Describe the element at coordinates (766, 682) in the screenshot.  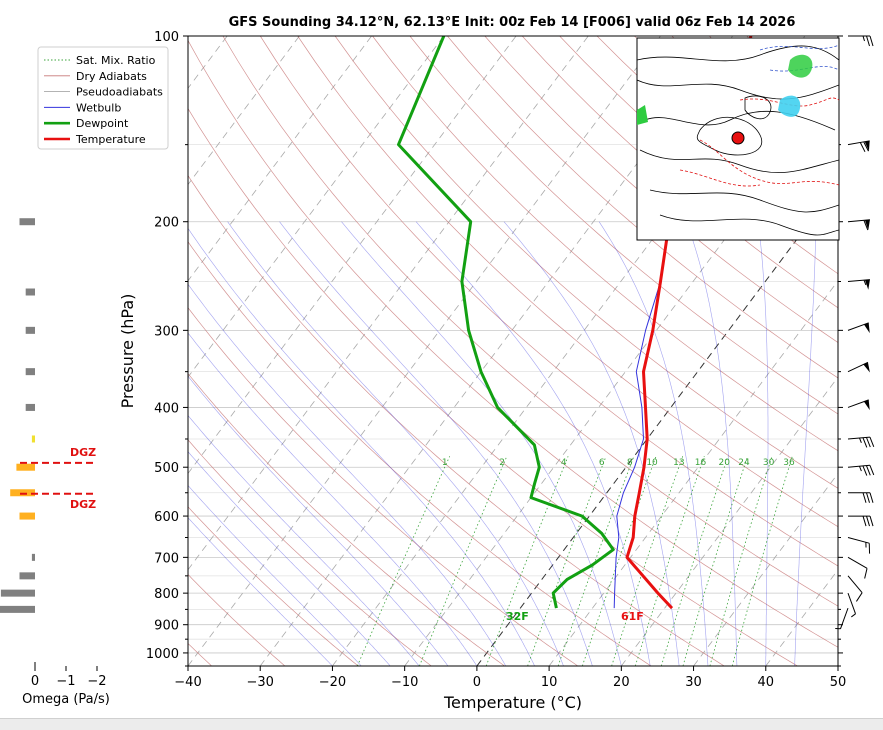
I see `x-tick-label: 40` at that location.